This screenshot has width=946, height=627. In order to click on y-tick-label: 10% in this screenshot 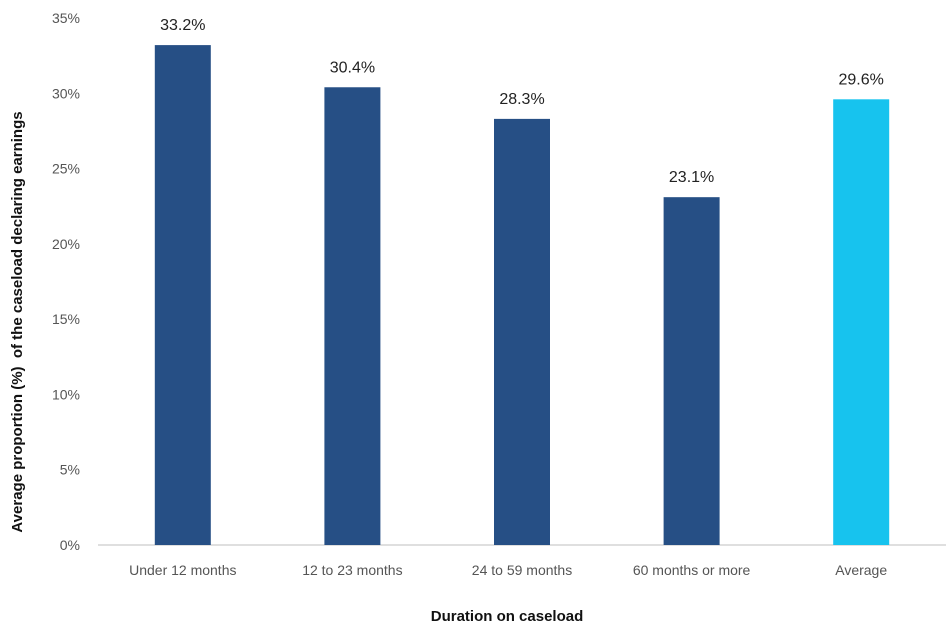, I will do `click(66, 394)`.